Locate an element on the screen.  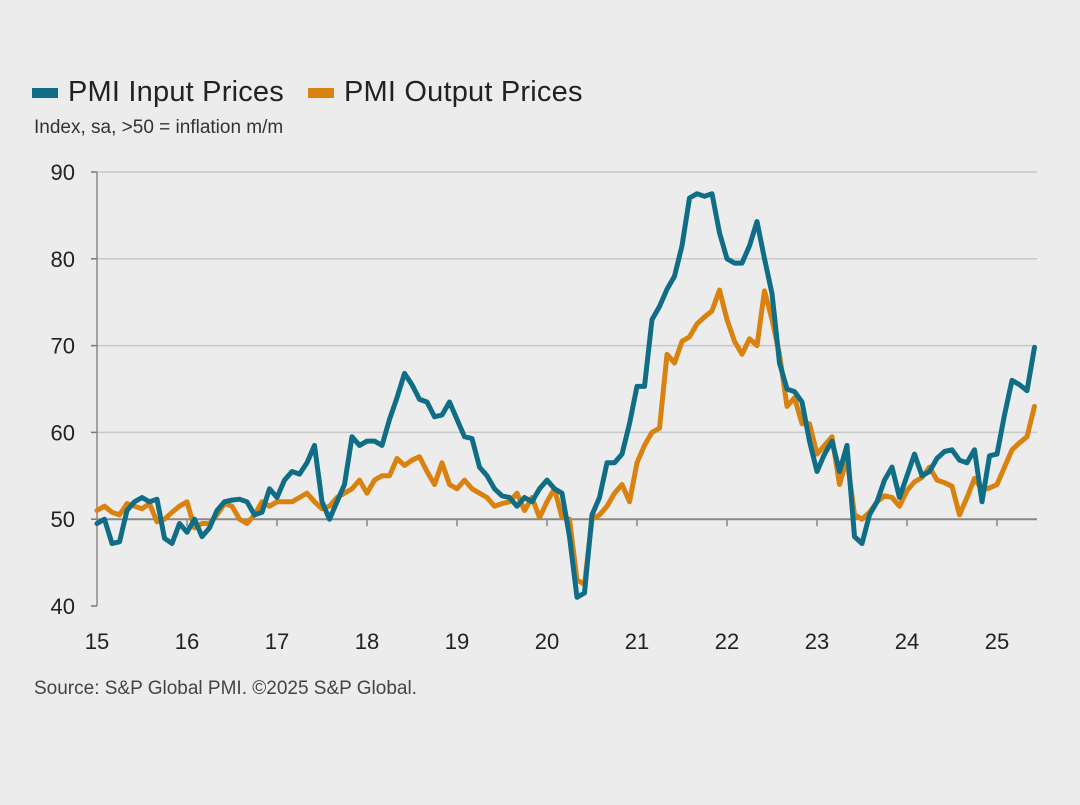
legend-item-input-prices: PMI Input Prices is located at coordinates (158, 92).